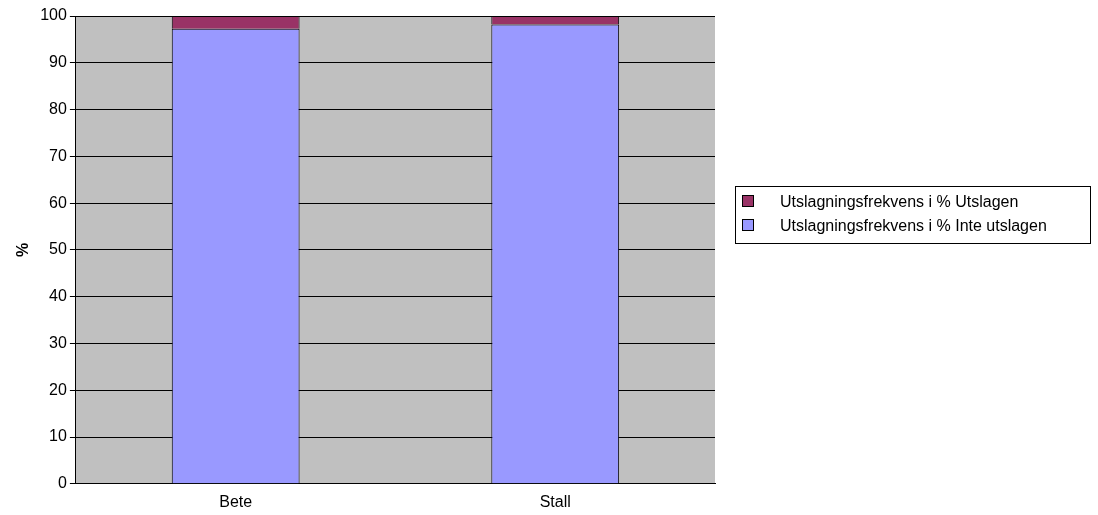 Image resolution: width=1098 pixels, height=515 pixels. What do you see at coordinates (58, 249) in the screenshot?
I see `y-tick-label: 50` at bounding box center [58, 249].